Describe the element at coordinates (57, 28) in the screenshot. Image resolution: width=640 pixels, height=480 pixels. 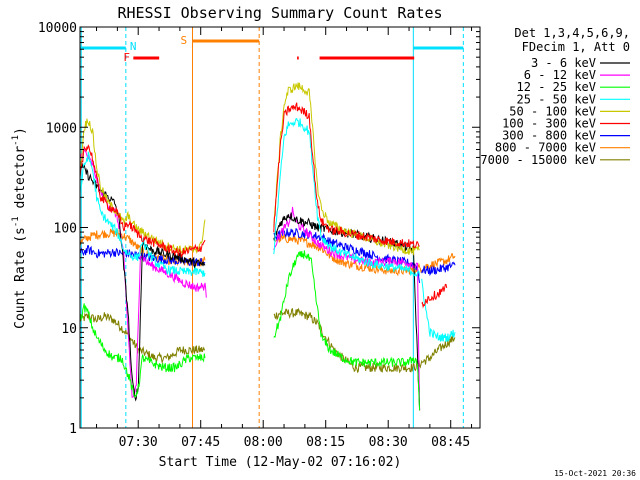
I see `y-tick-label: 10000` at that location.